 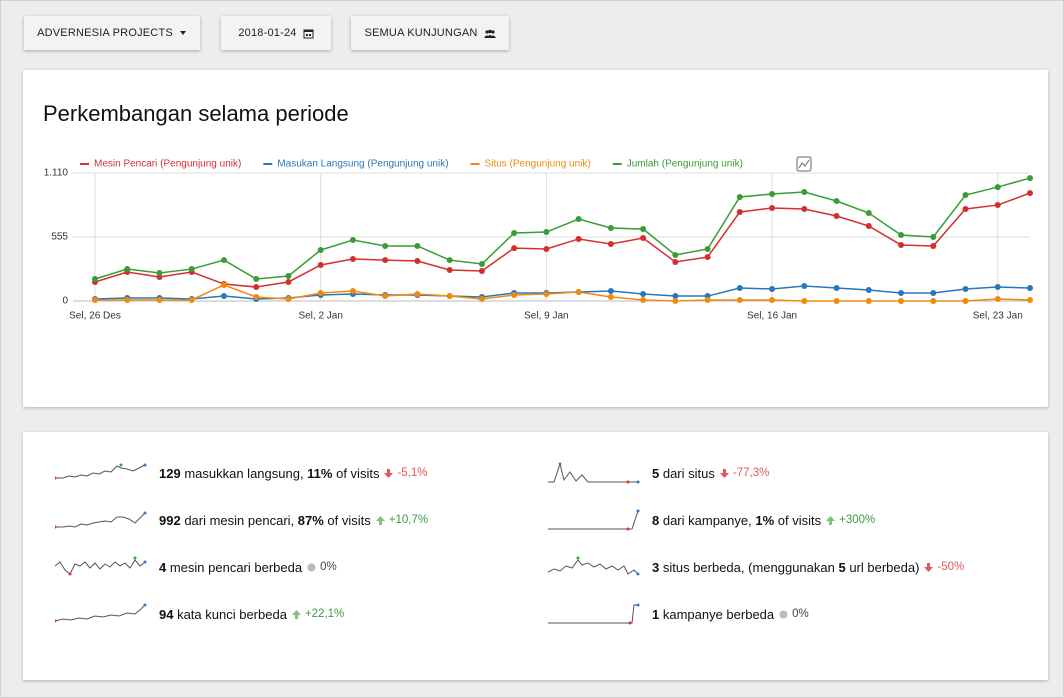 I want to click on change-value: +22,1%, so click(x=324, y=614).